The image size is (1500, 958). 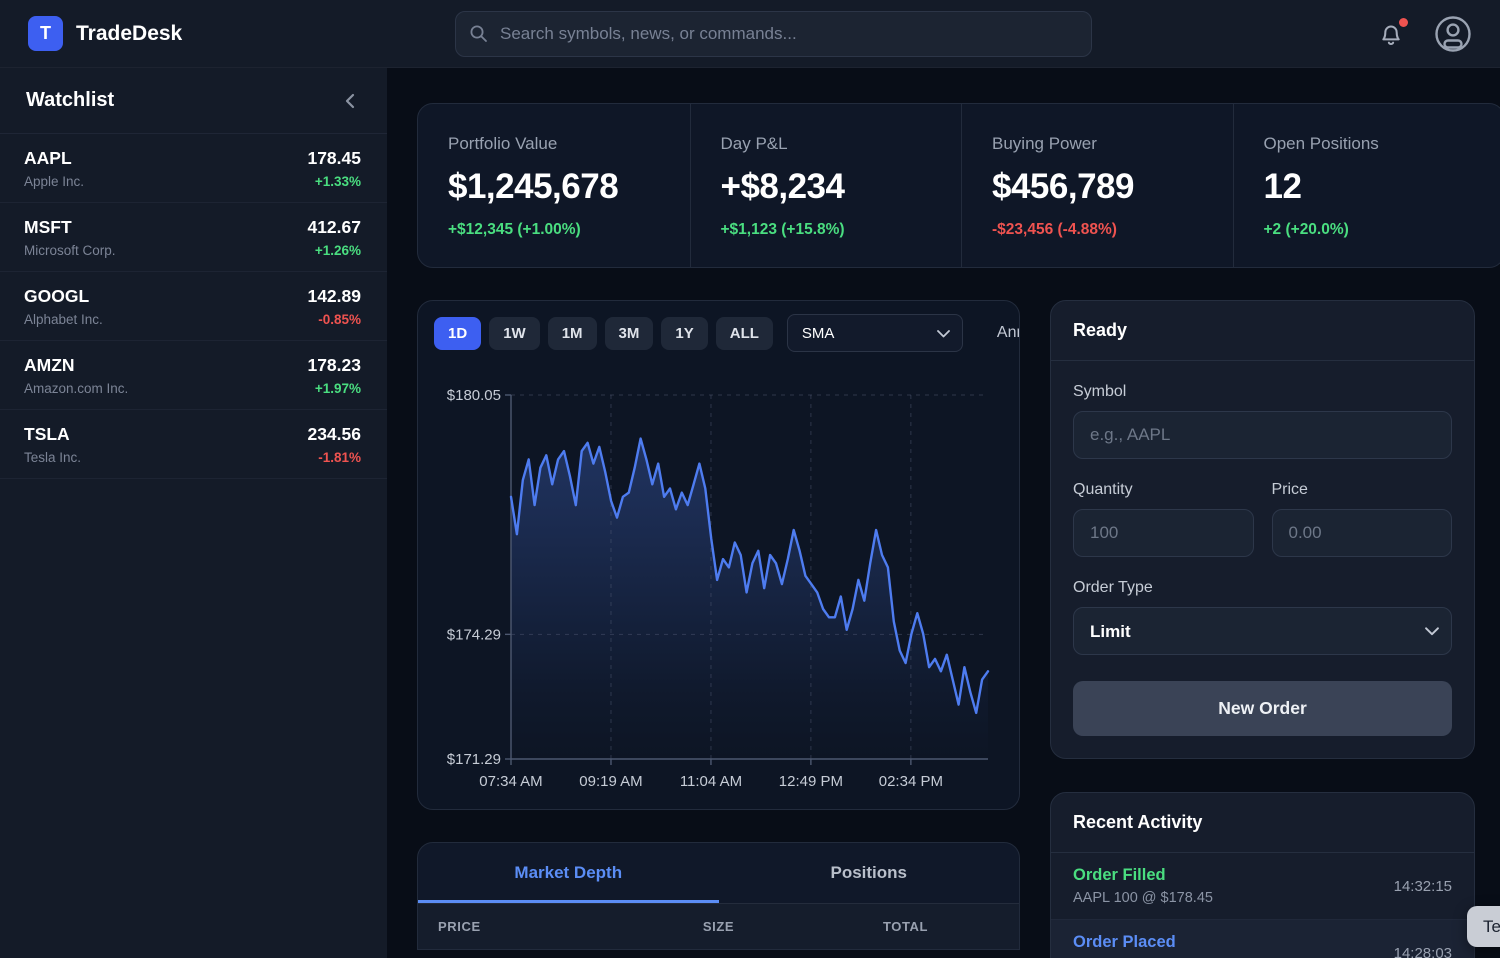 I want to click on avatar-icon, so click(x=1453, y=33).